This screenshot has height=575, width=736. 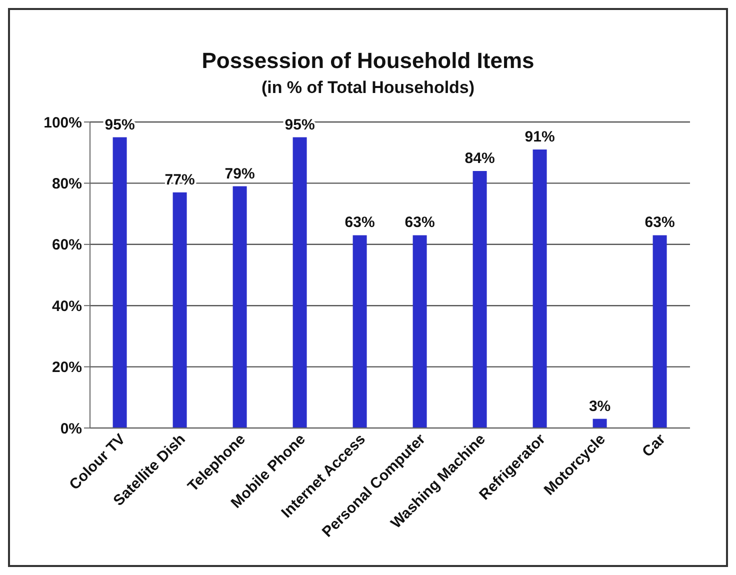 What do you see at coordinates (599, 406) in the screenshot?
I see `data-label: 3%` at bounding box center [599, 406].